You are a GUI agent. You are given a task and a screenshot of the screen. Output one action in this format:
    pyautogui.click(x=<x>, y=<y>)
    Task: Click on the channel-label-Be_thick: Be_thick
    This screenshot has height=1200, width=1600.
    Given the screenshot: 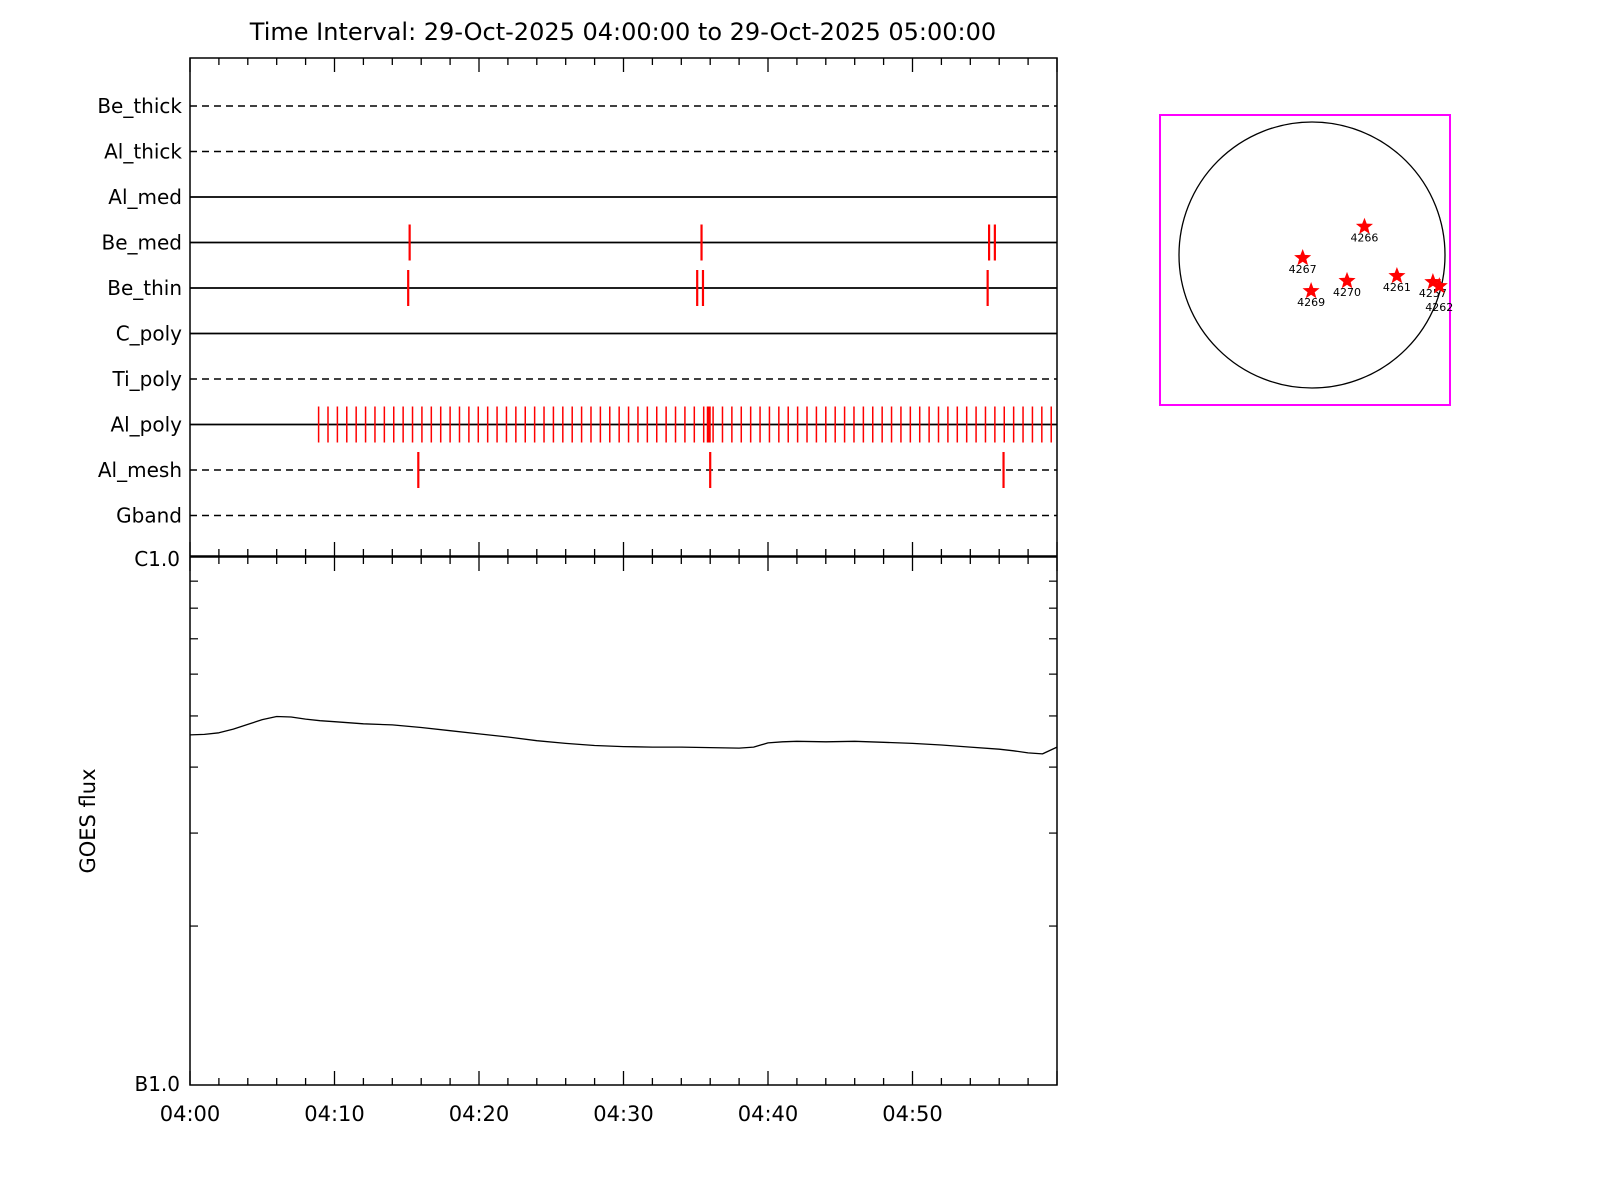 What is the action you would take?
    pyautogui.click(x=139, y=106)
    